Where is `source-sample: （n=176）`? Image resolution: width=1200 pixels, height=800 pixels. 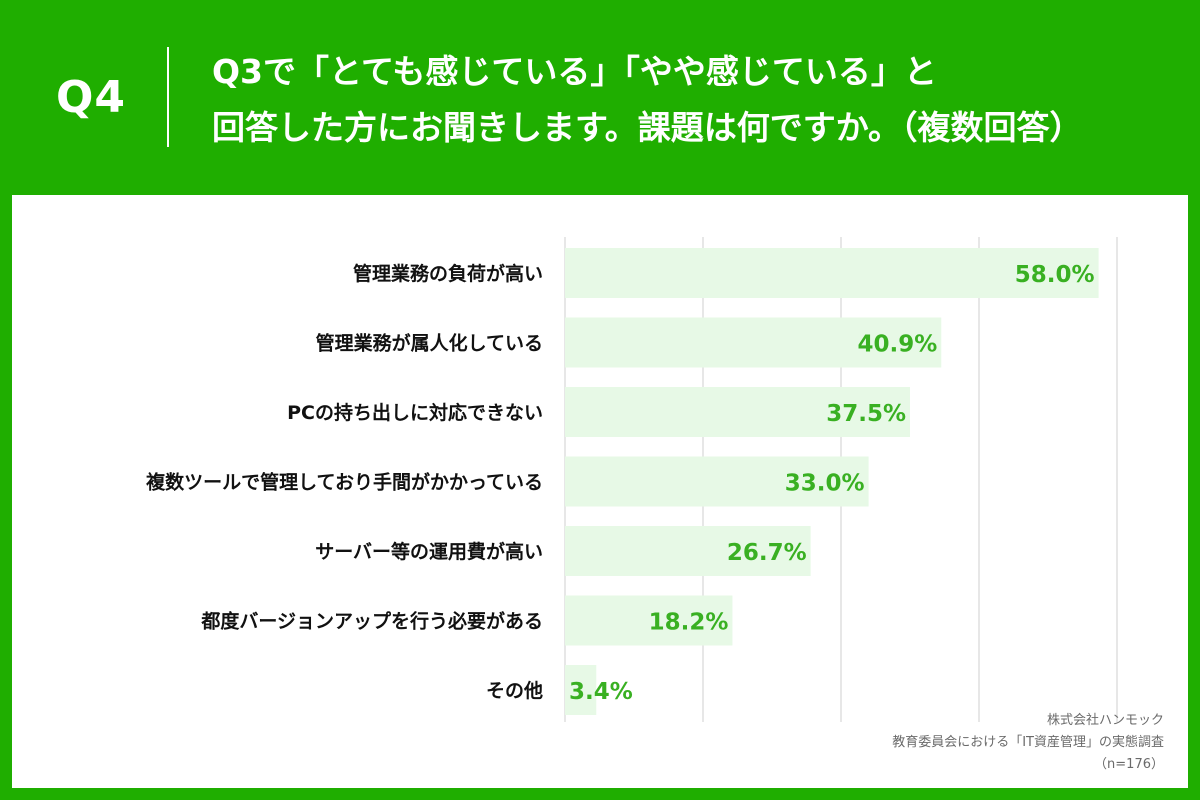 source-sample: （n=176） is located at coordinates (1129, 764).